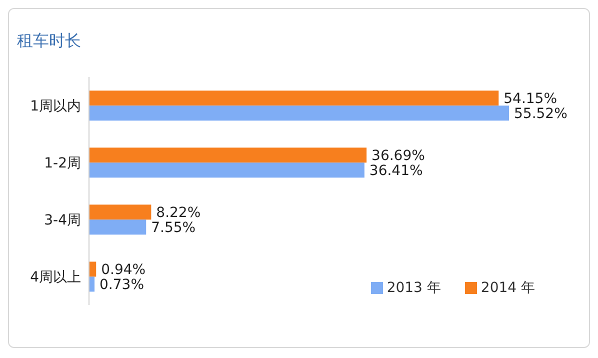  I want to click on legend-label: 2014 年, so click(507, 288).